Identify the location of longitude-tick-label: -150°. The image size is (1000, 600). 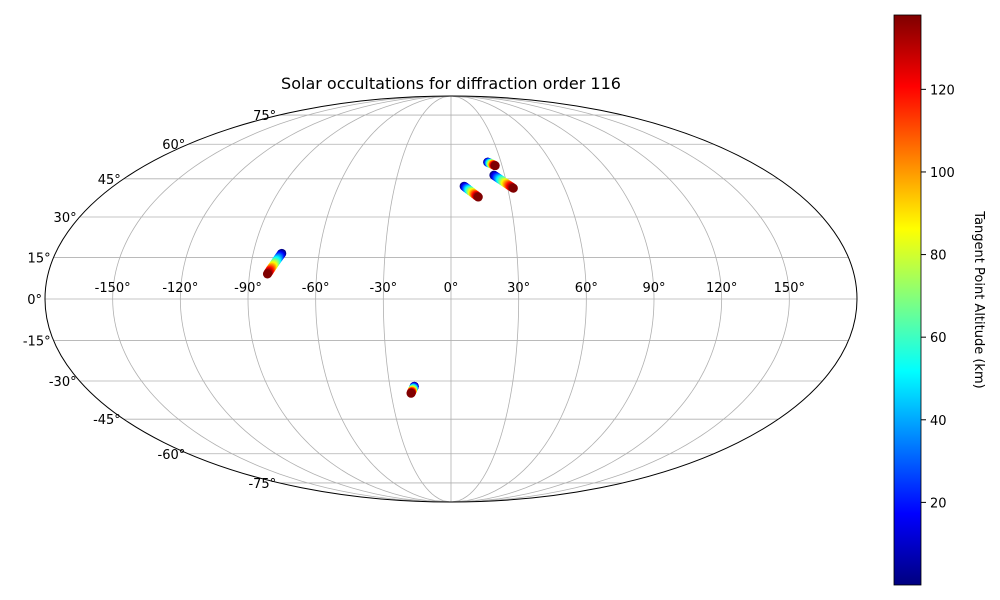
(113, 288).